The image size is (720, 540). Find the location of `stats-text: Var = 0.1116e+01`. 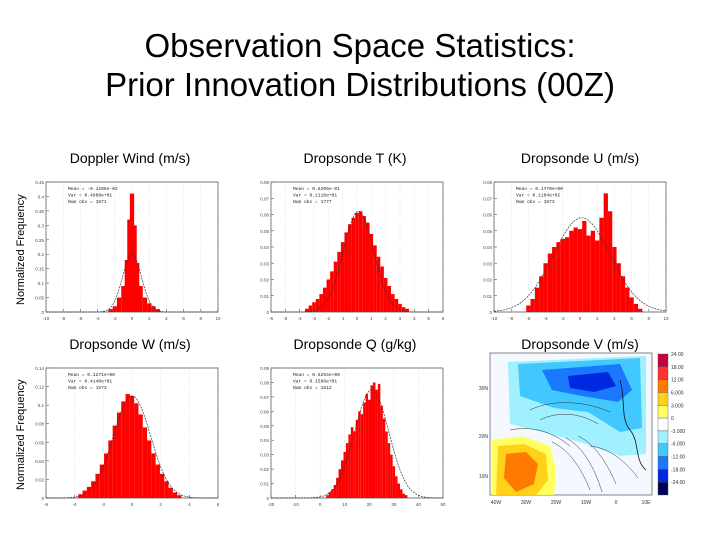

stats-text: Var = 0.1116e+01 is located at coordinates (315, 196).